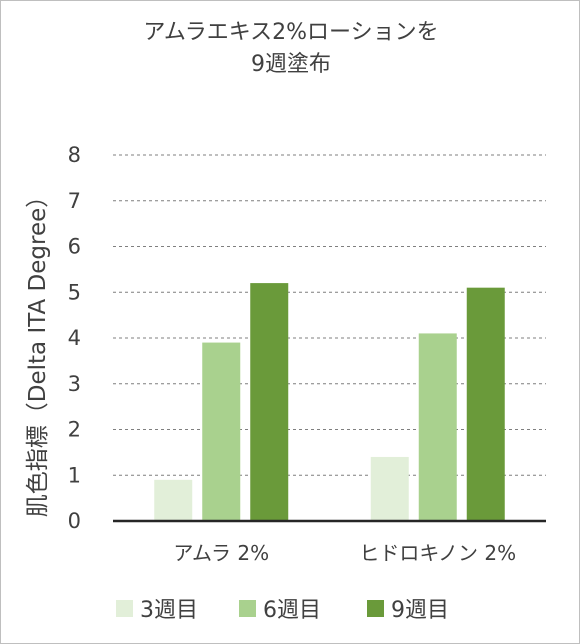 This screenshot has height=644, width=580. What do you see at coordinates (290, 48) in the screenshot?
I see `chart-title: アムラエキス2%ローションを 9週塗布` at bounding box center [290, 48].